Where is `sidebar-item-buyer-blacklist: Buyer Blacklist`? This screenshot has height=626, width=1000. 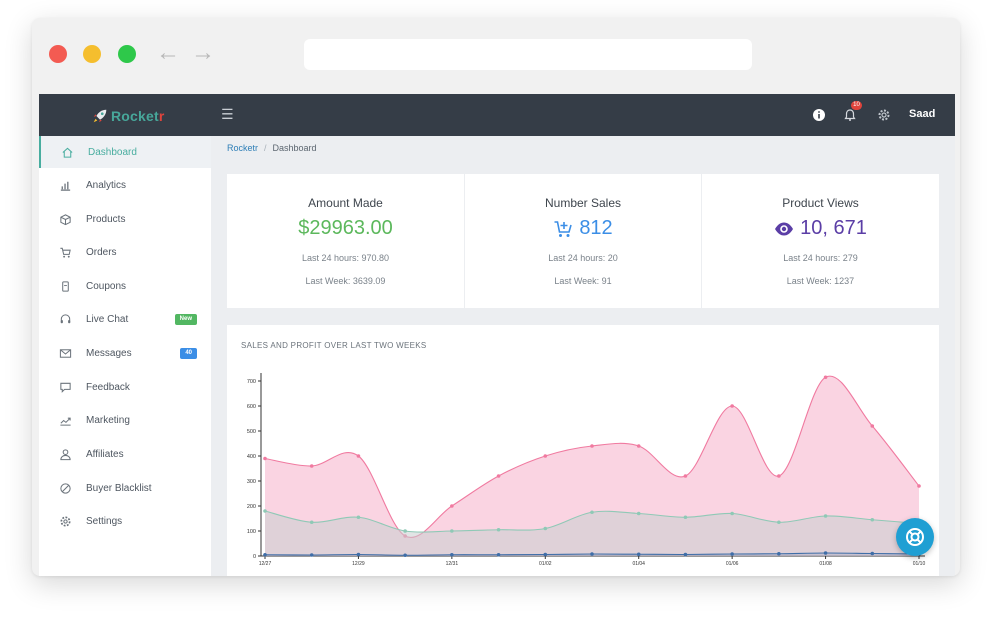
sidebar-item-buyer-blacklist: Buyer Blacklist is located at coordinates (125, 488).